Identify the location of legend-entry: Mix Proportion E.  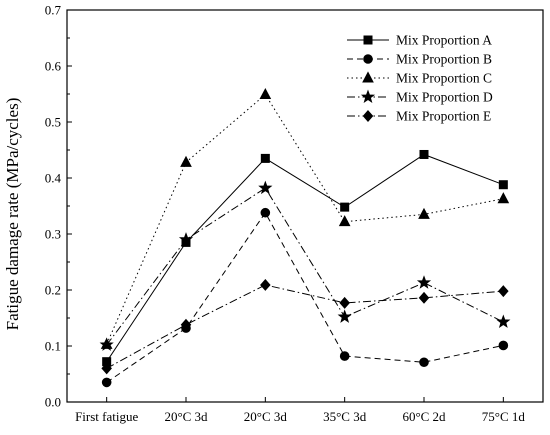
(419, 116).